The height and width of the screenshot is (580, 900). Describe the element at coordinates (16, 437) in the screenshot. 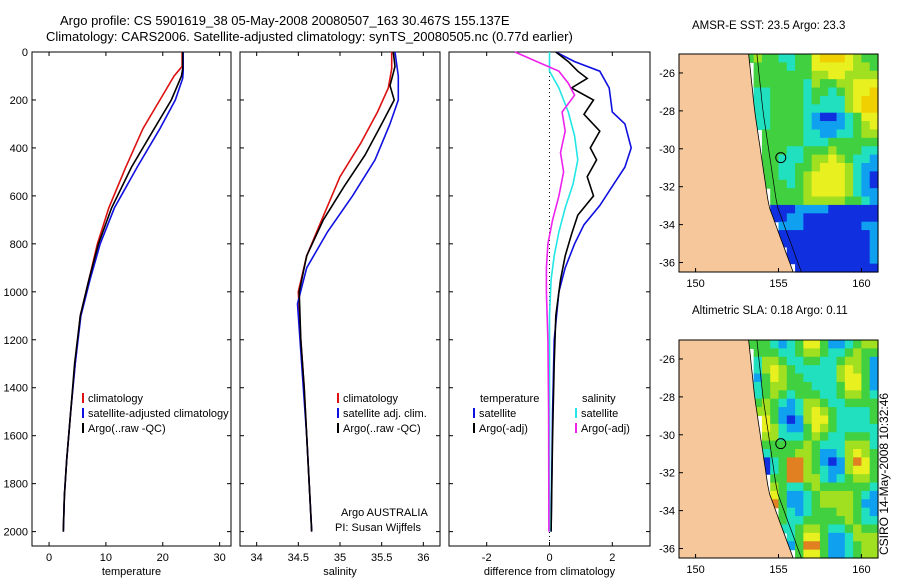

I see `temperature-ytick-label: 1600` at that location.